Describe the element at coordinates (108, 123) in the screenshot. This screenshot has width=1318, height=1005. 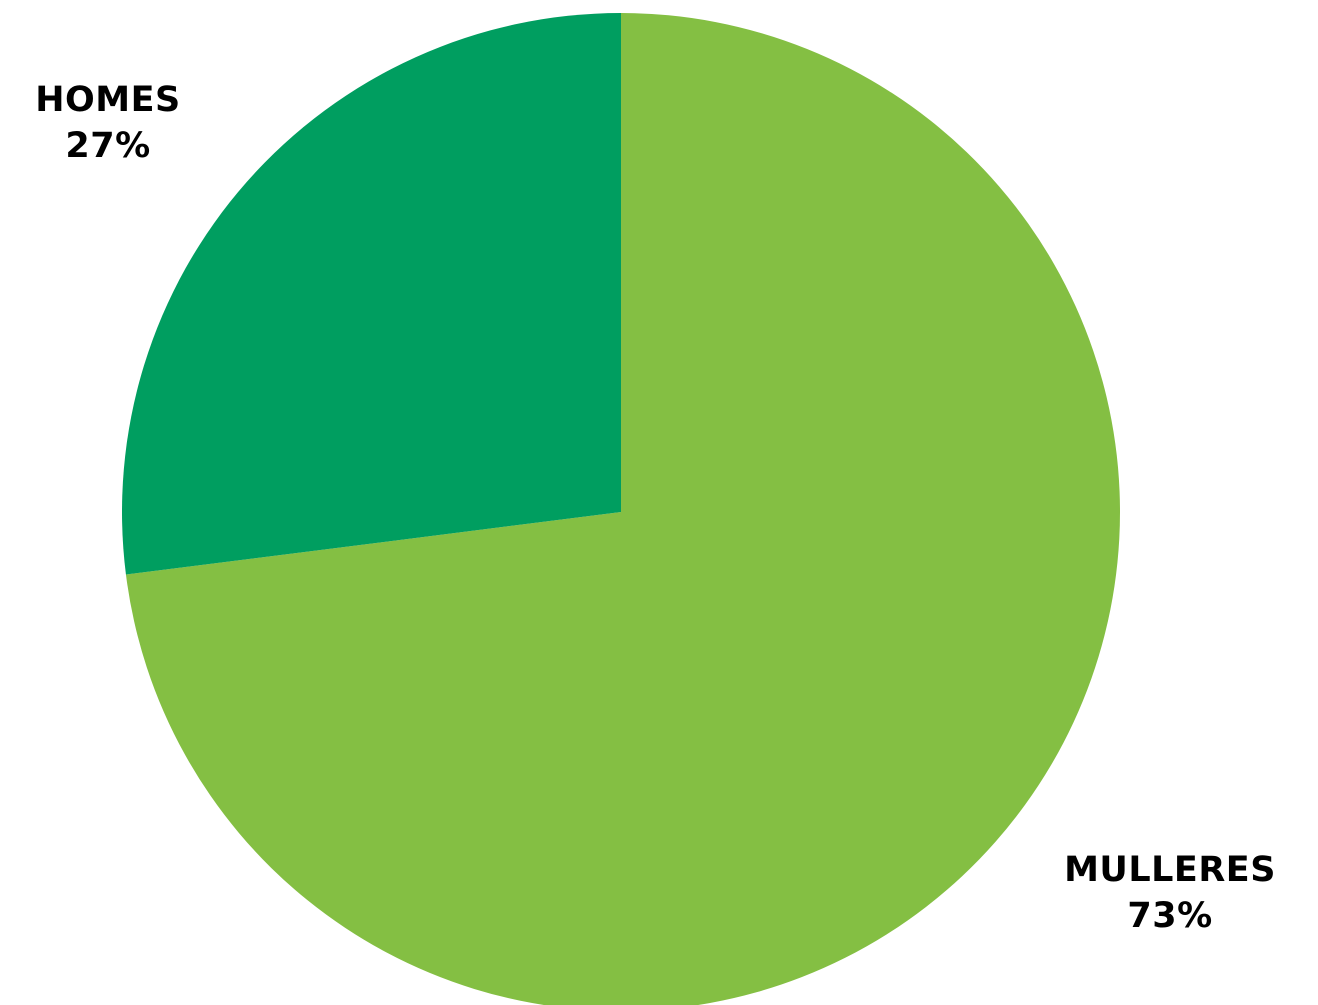
I see `slice-label-homes: HOMES 27%` at that location.